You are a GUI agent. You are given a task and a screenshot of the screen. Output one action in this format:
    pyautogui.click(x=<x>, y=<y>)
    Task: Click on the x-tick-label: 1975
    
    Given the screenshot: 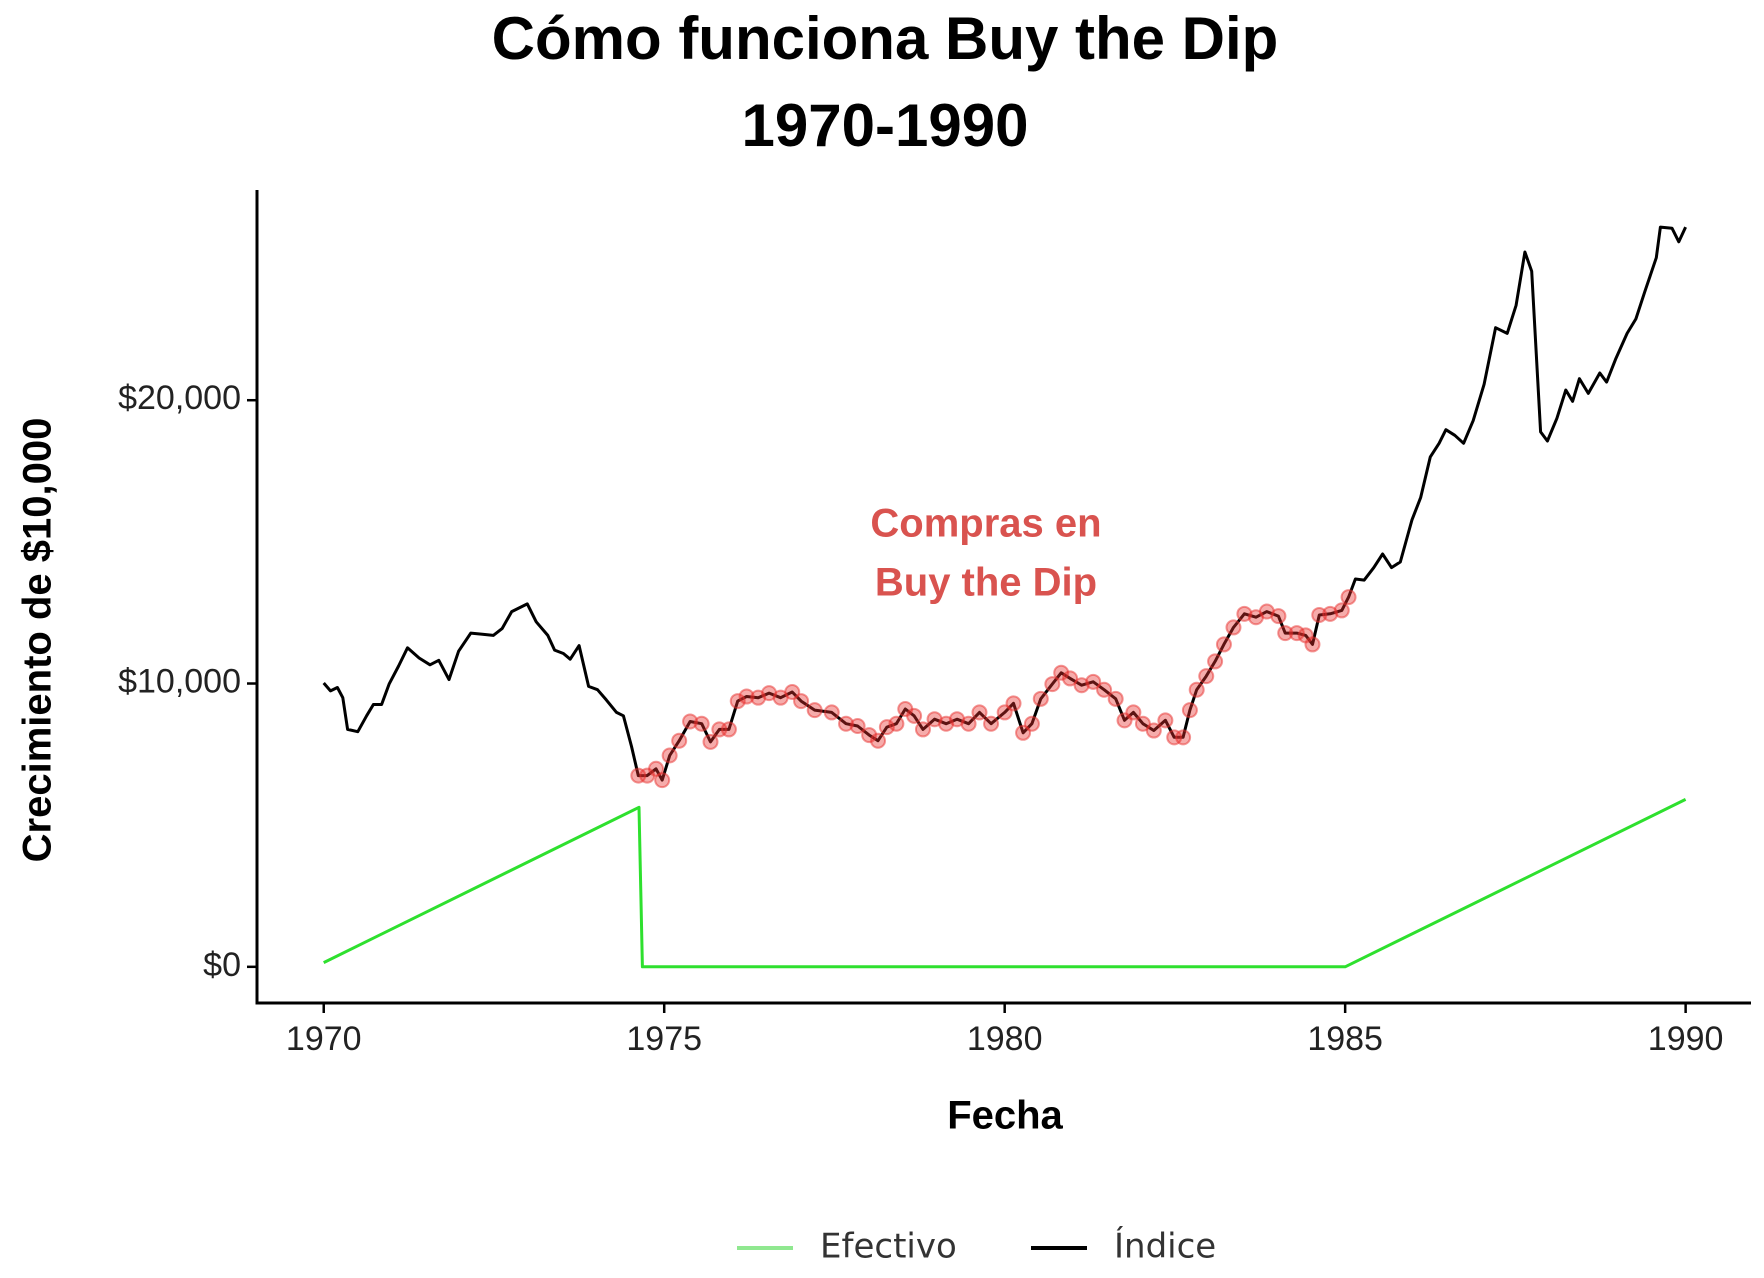 What is the action you would take?
    pyautogui.click(x=664, y=1039)
    